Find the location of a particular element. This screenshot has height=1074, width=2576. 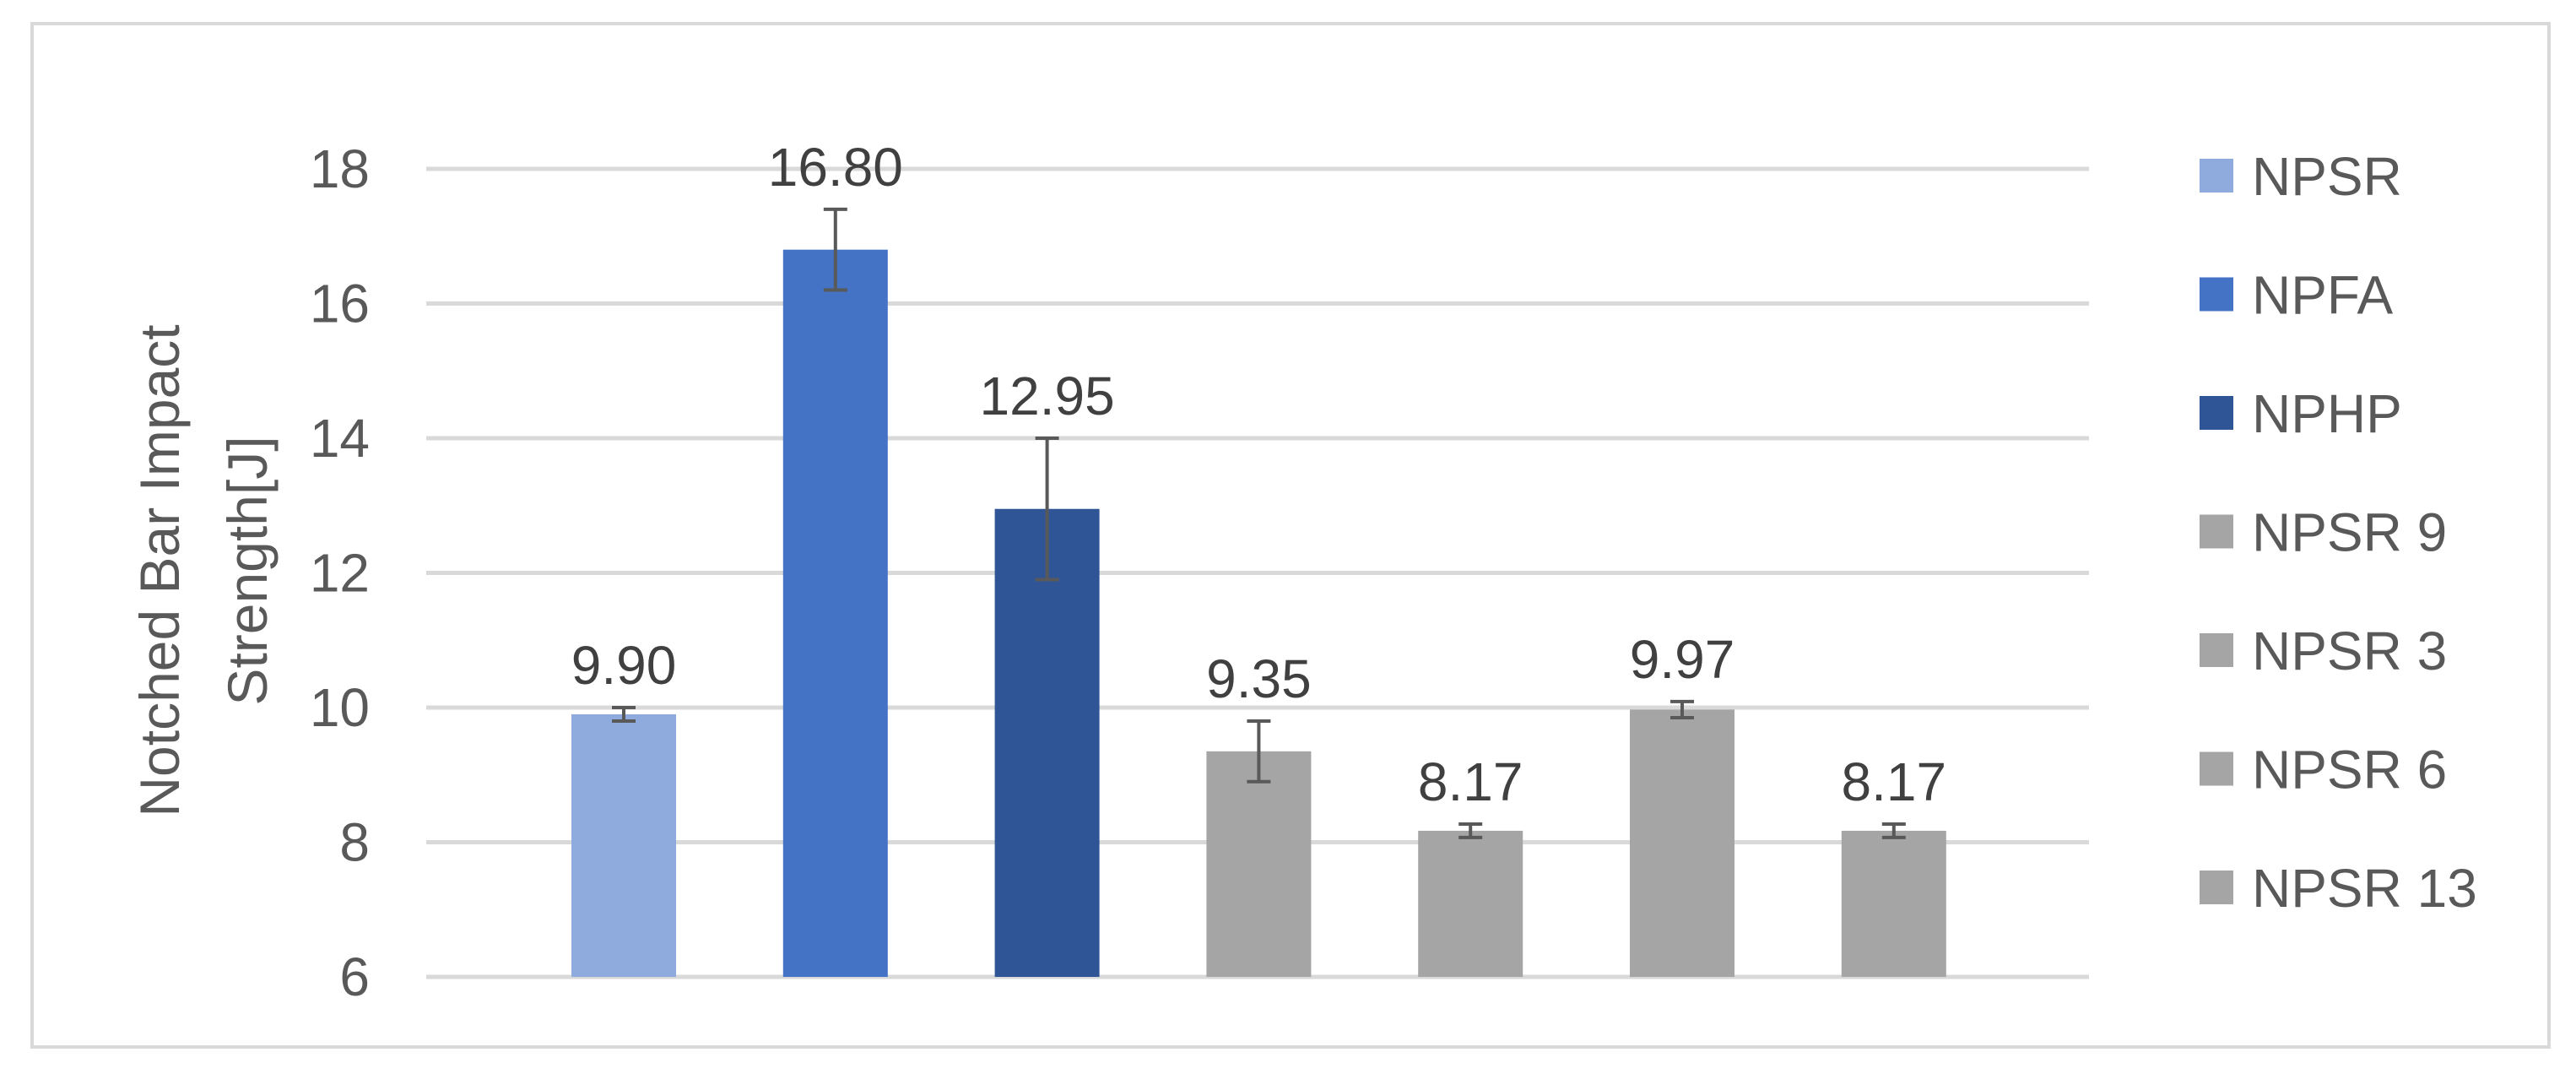

legend-label: NPSR is located at coordinates (2327, 177).